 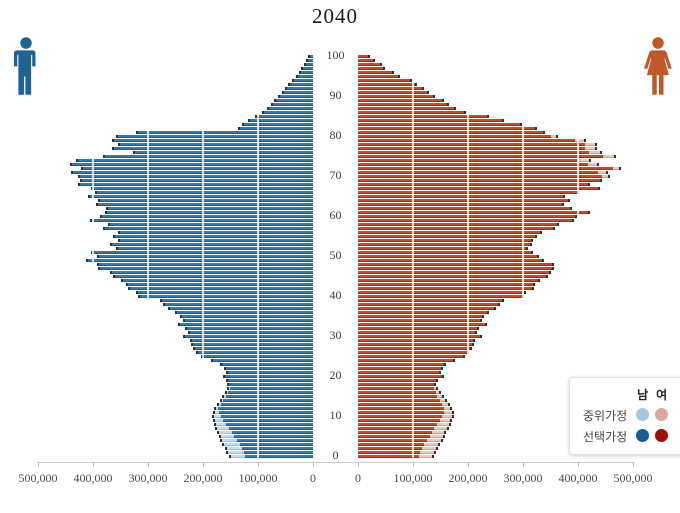 I want to click on legend-dot-male-selected, so click(x=643, y=435).